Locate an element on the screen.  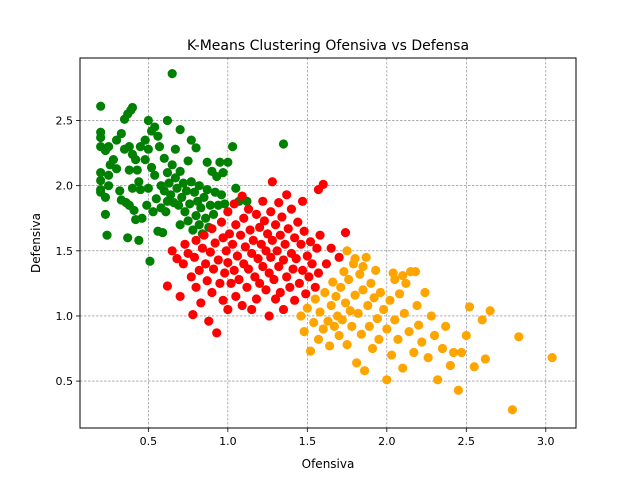
y-axis-label: Defensiva is located at coordinates (36, 243).